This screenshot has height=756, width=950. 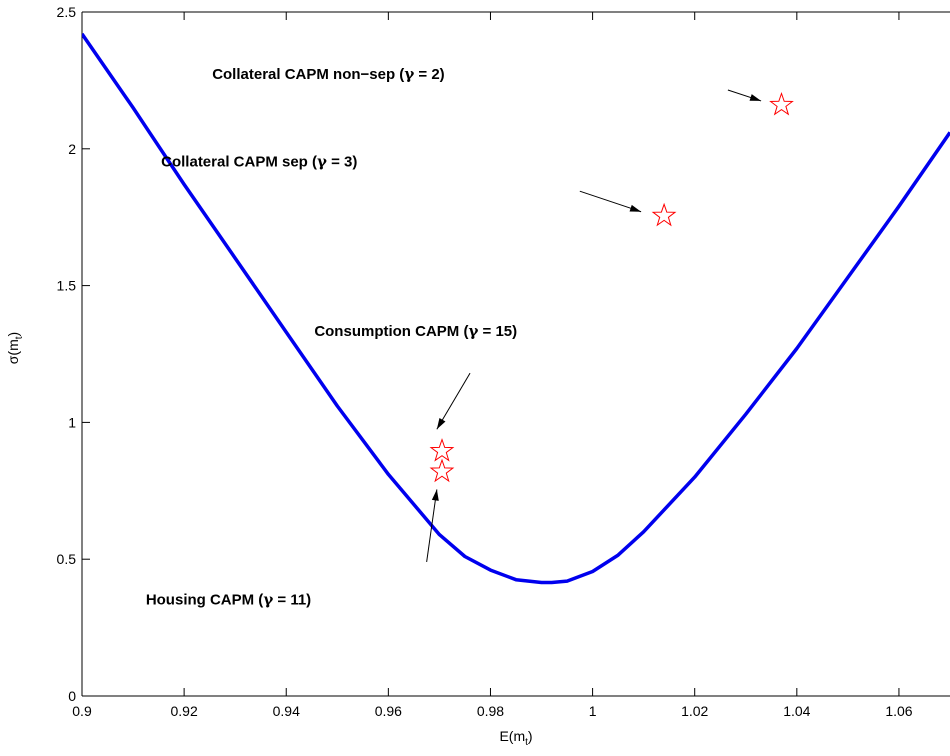 I want to click on y-tick-label: 2, so click(x=72, y=149).